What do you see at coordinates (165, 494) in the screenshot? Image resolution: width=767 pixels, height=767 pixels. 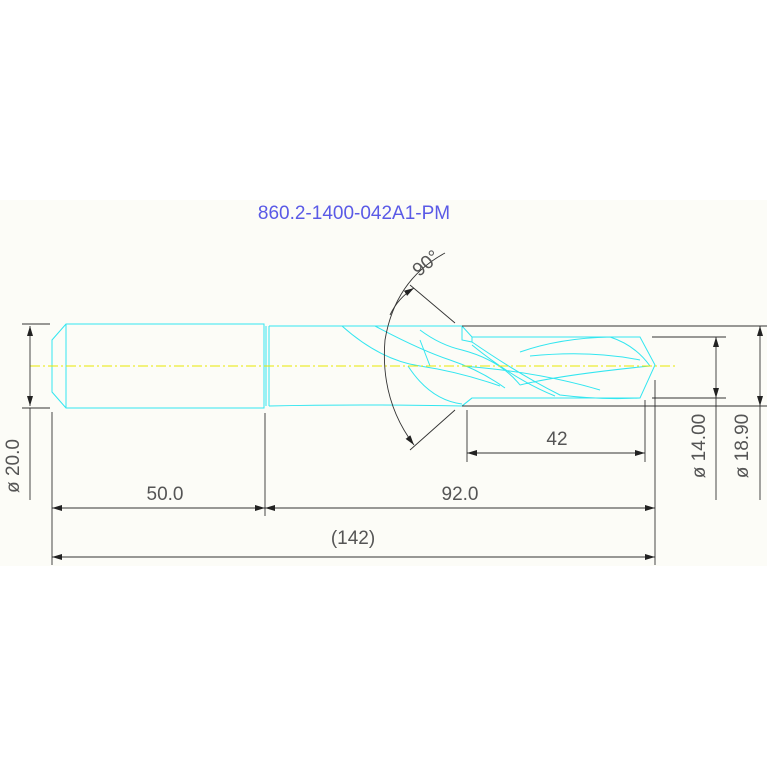 I see `shank-length-label: 50.0` at bounding box center [165, 494].